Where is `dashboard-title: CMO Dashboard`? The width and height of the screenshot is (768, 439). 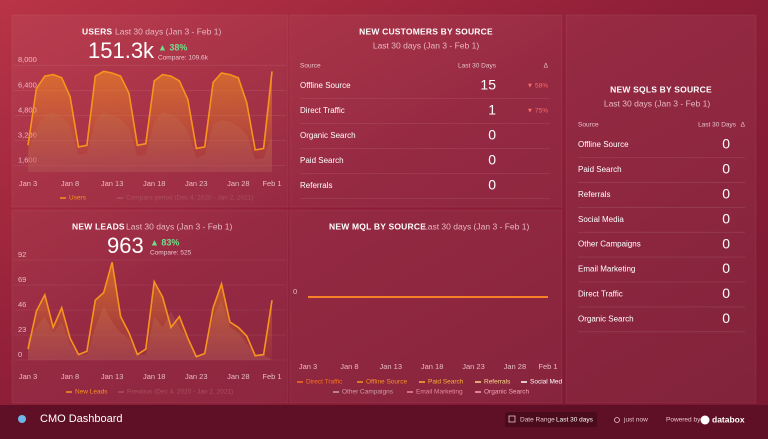 dashboard-title: CMO Dashboard is located at coordinates (81, 419).